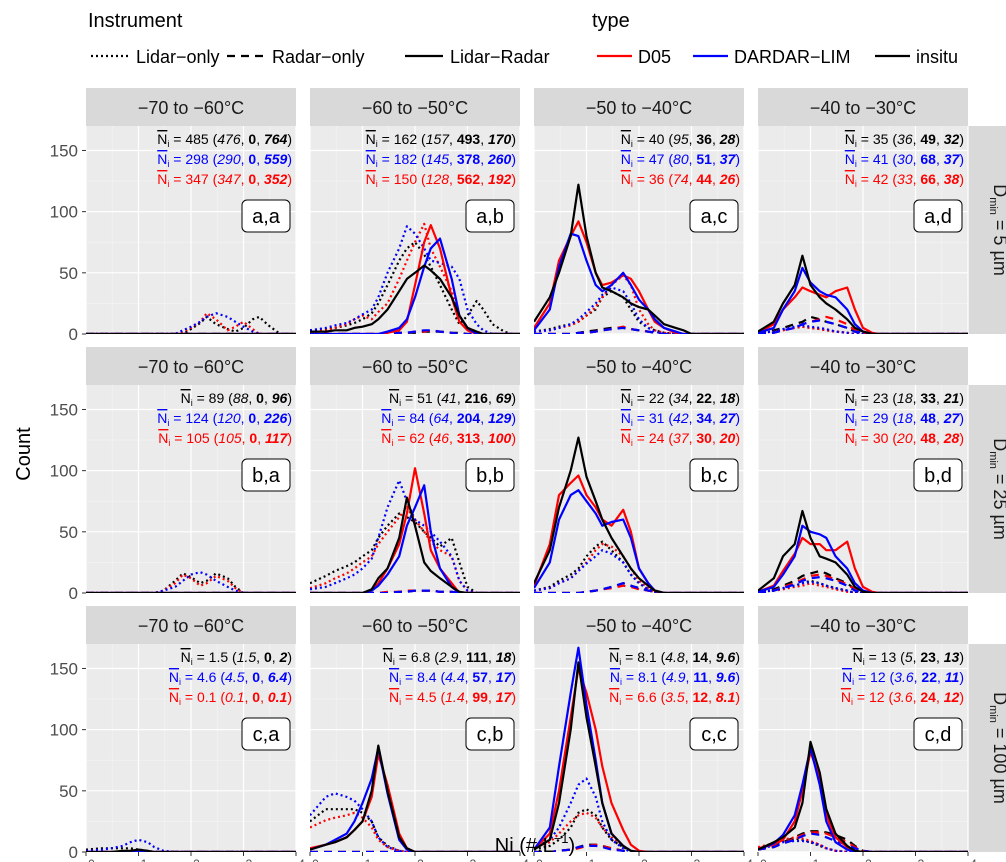 This screenshot has width=1006, height=862. What do you see at coordinates (639, 814) in the screenshot?
I see `series-dardar-lidar` at bounding box center [639, 814].